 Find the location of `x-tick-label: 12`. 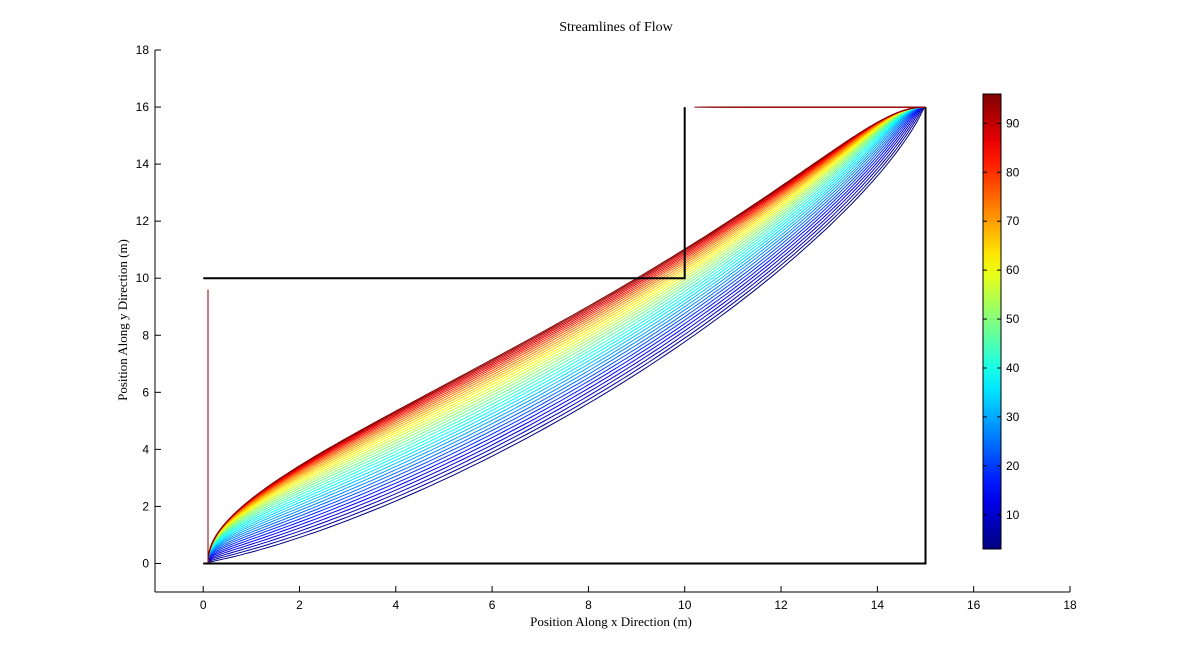

x-tick-label: 12 is located at coordinates (781, 605).